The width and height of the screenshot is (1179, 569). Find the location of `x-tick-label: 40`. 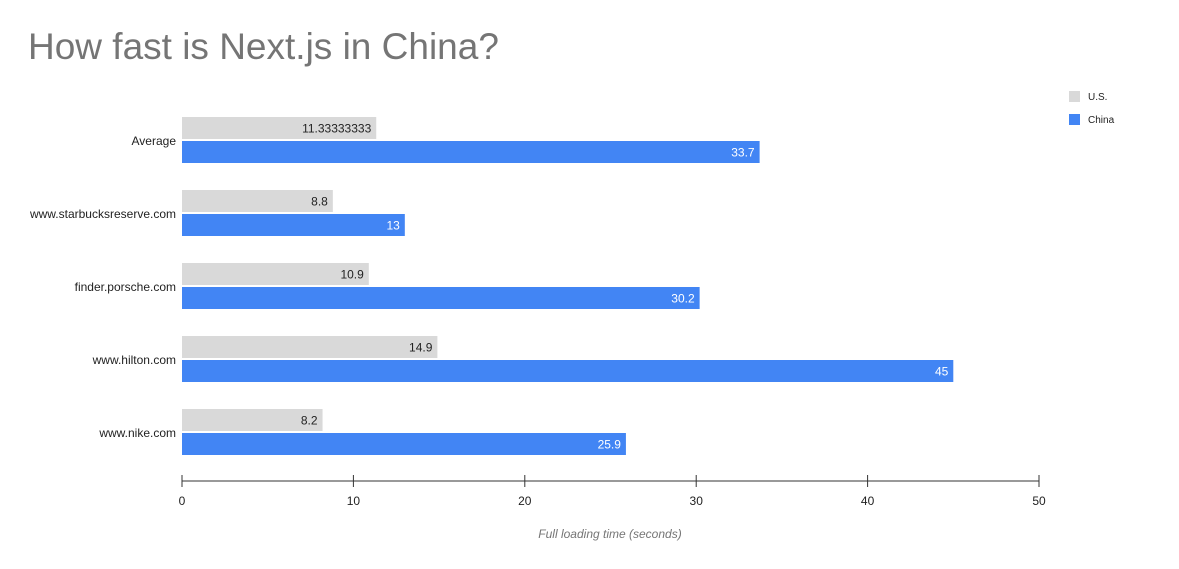

x-tick-label: 40 is located at coordinates (868, 501).